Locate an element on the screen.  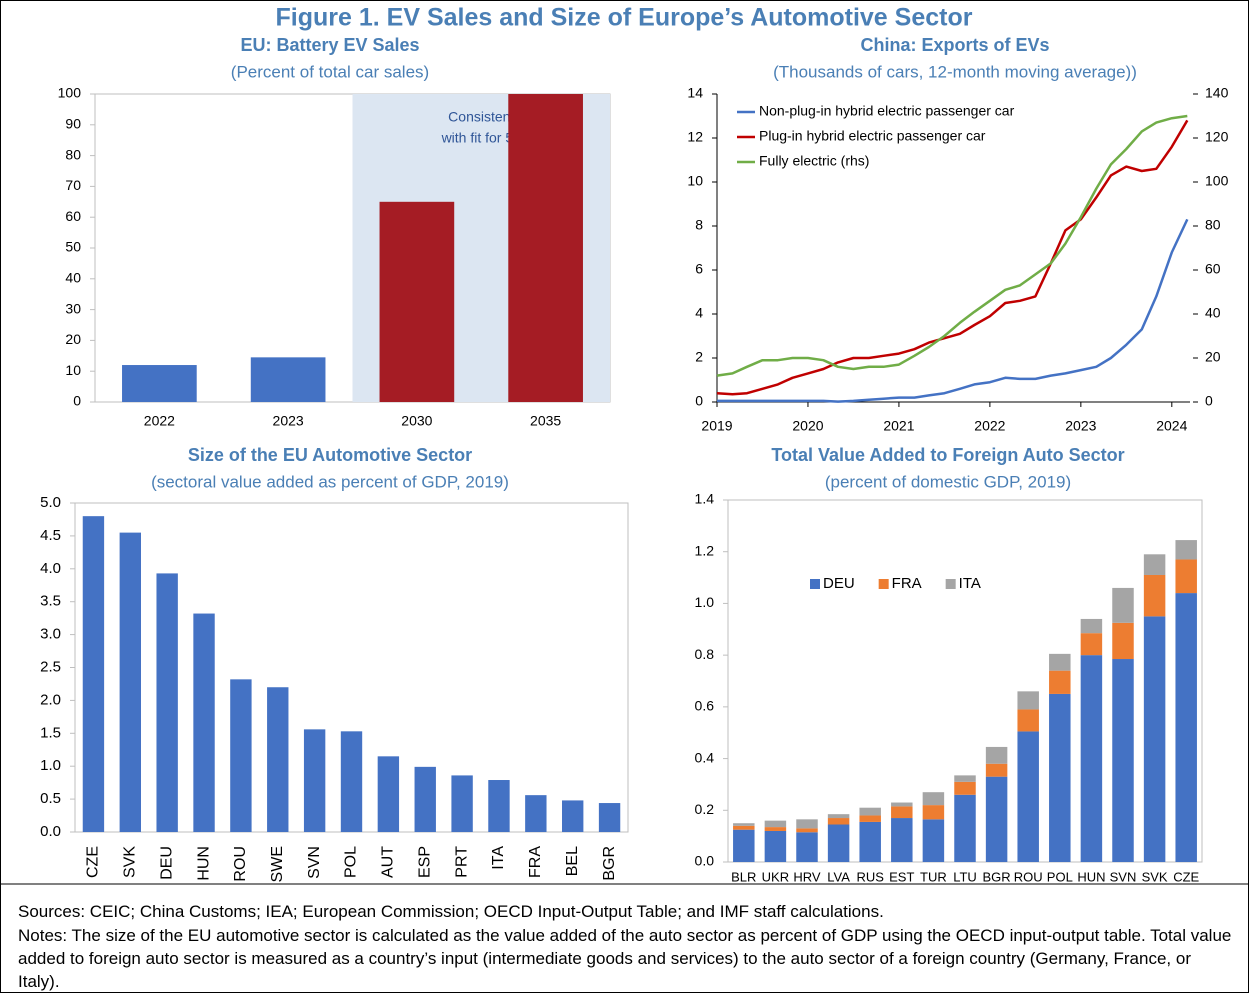
y2-tick-label: 100 is located at coordinates (1217, 181).